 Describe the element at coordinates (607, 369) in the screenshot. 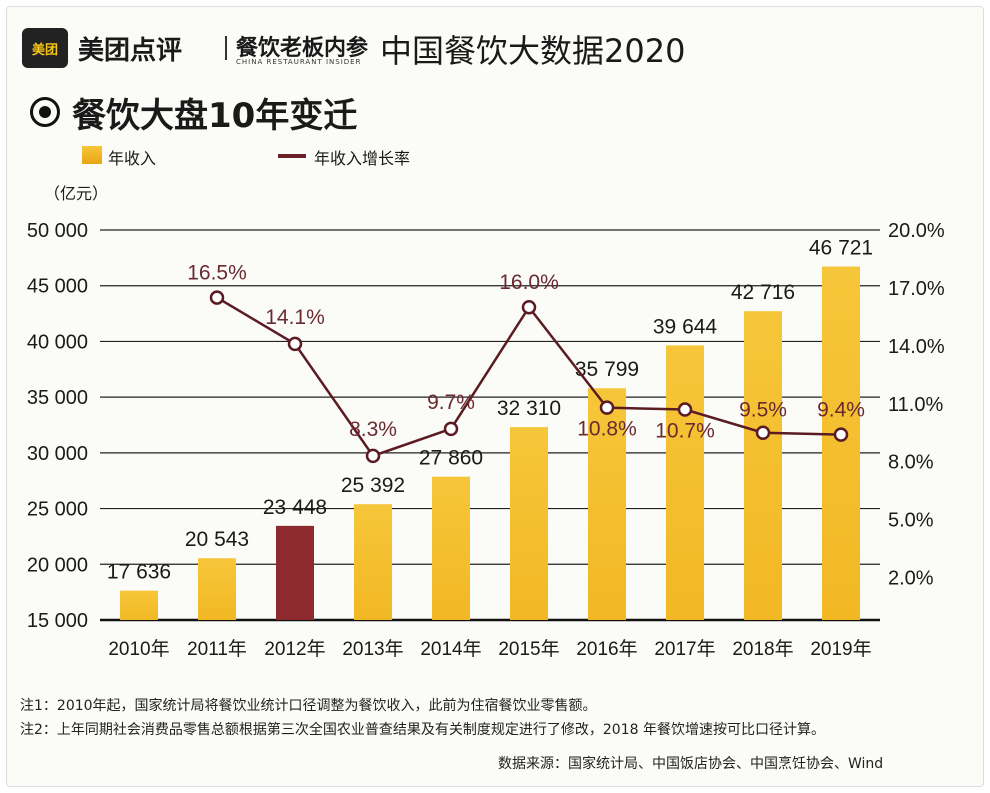

I see `bar-value-label: 35 799` at that location.